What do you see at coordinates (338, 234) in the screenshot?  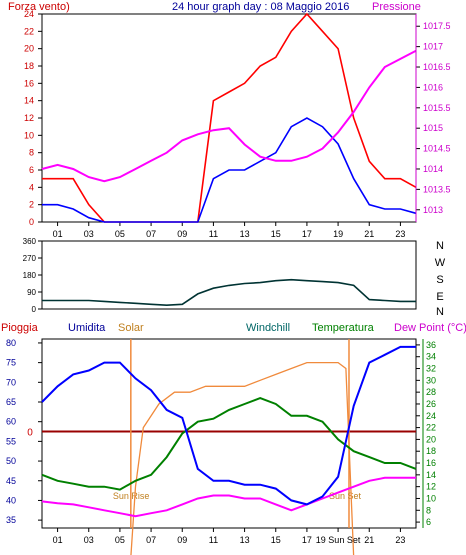 I see `wind-x-tick-label: 19` at bounding box center [338, 234].